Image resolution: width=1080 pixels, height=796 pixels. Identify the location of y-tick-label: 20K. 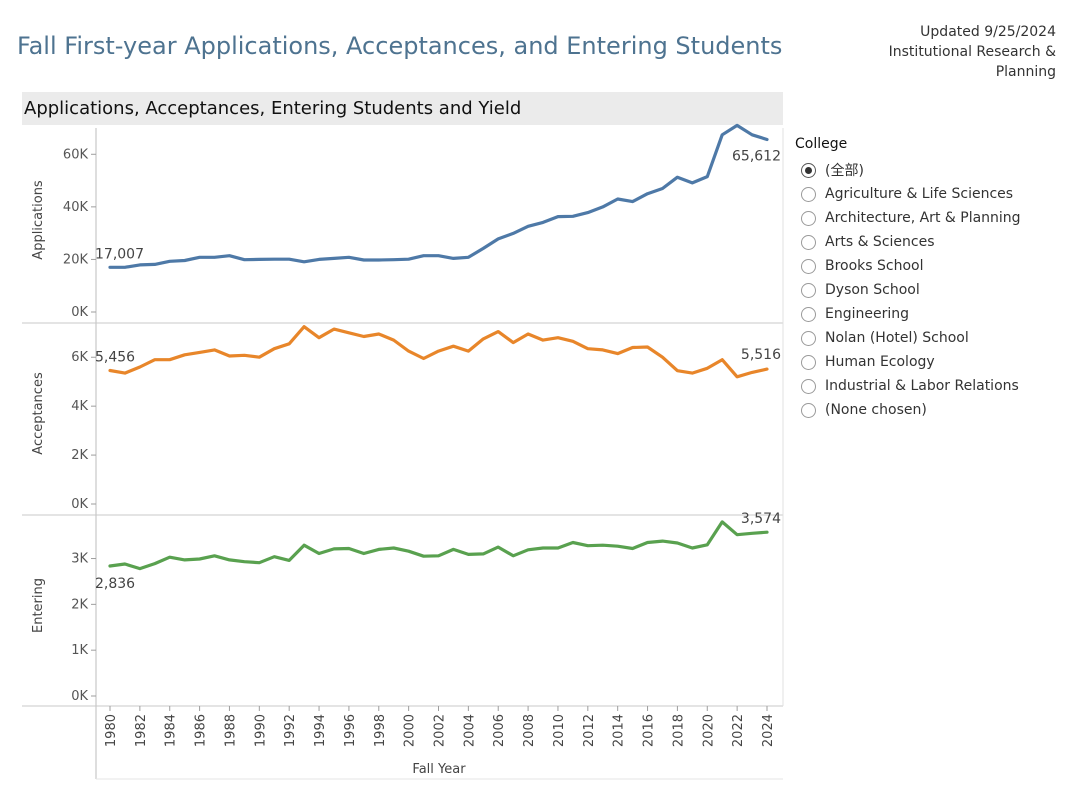
(76, 259).